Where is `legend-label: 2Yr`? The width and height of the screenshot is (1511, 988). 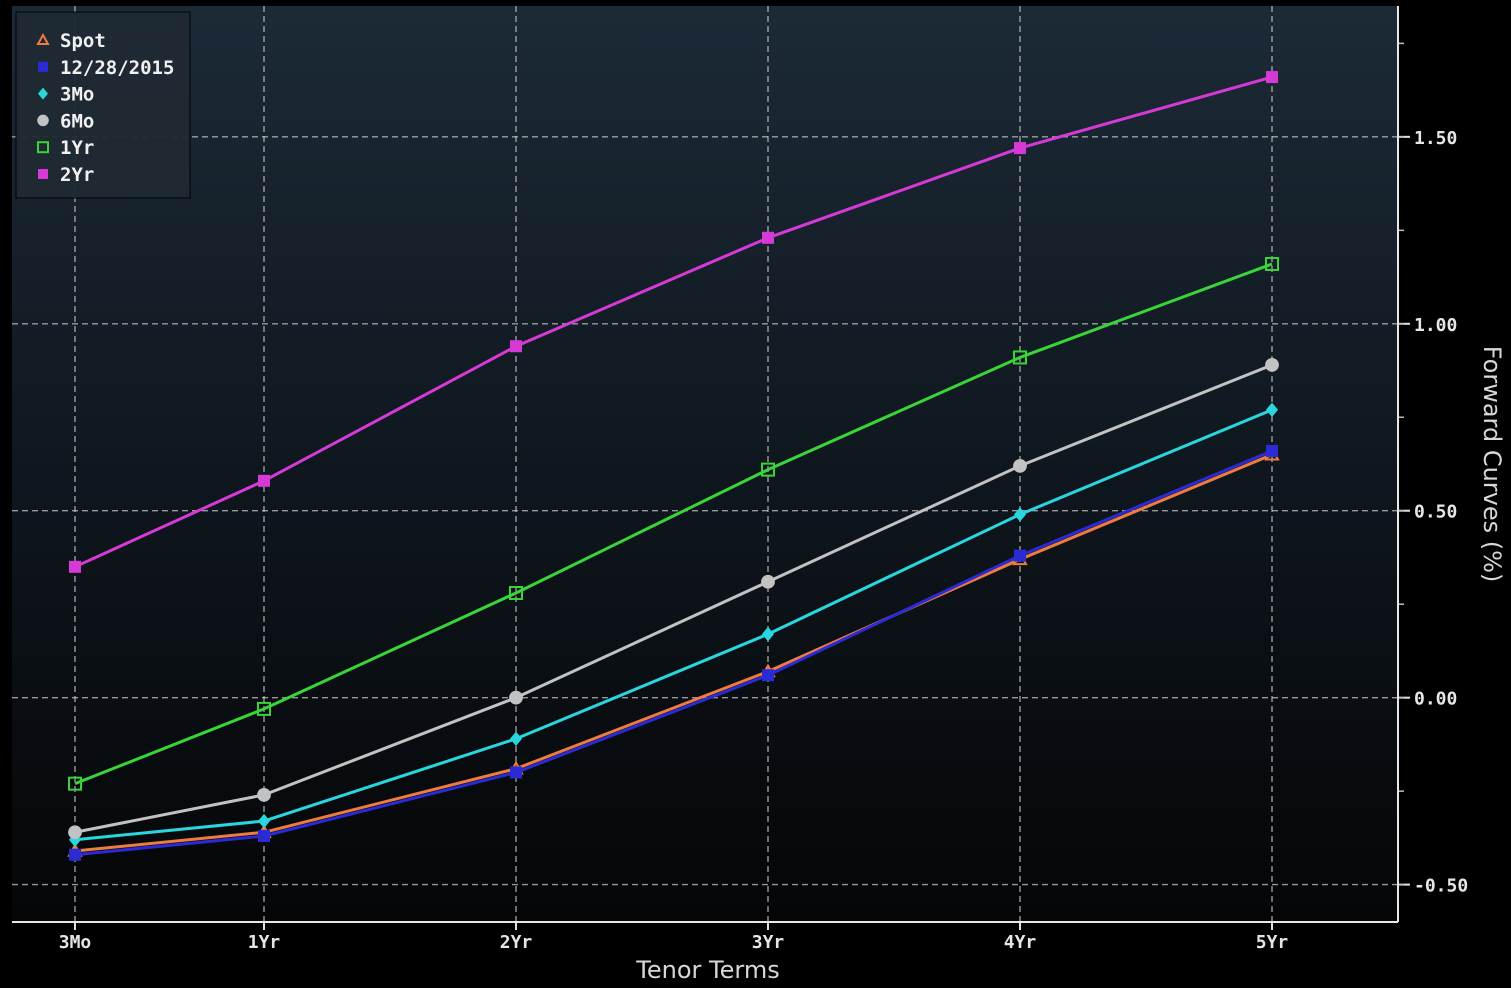
legend-label: 2Yr is located at coordinates (77, 175).